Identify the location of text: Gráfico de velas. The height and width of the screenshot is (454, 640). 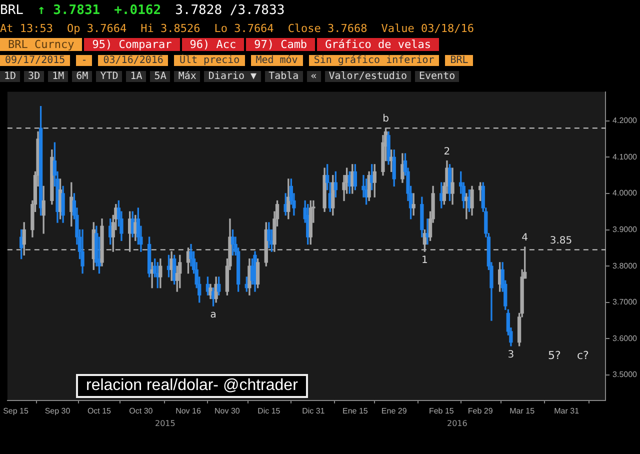
(378, 44).